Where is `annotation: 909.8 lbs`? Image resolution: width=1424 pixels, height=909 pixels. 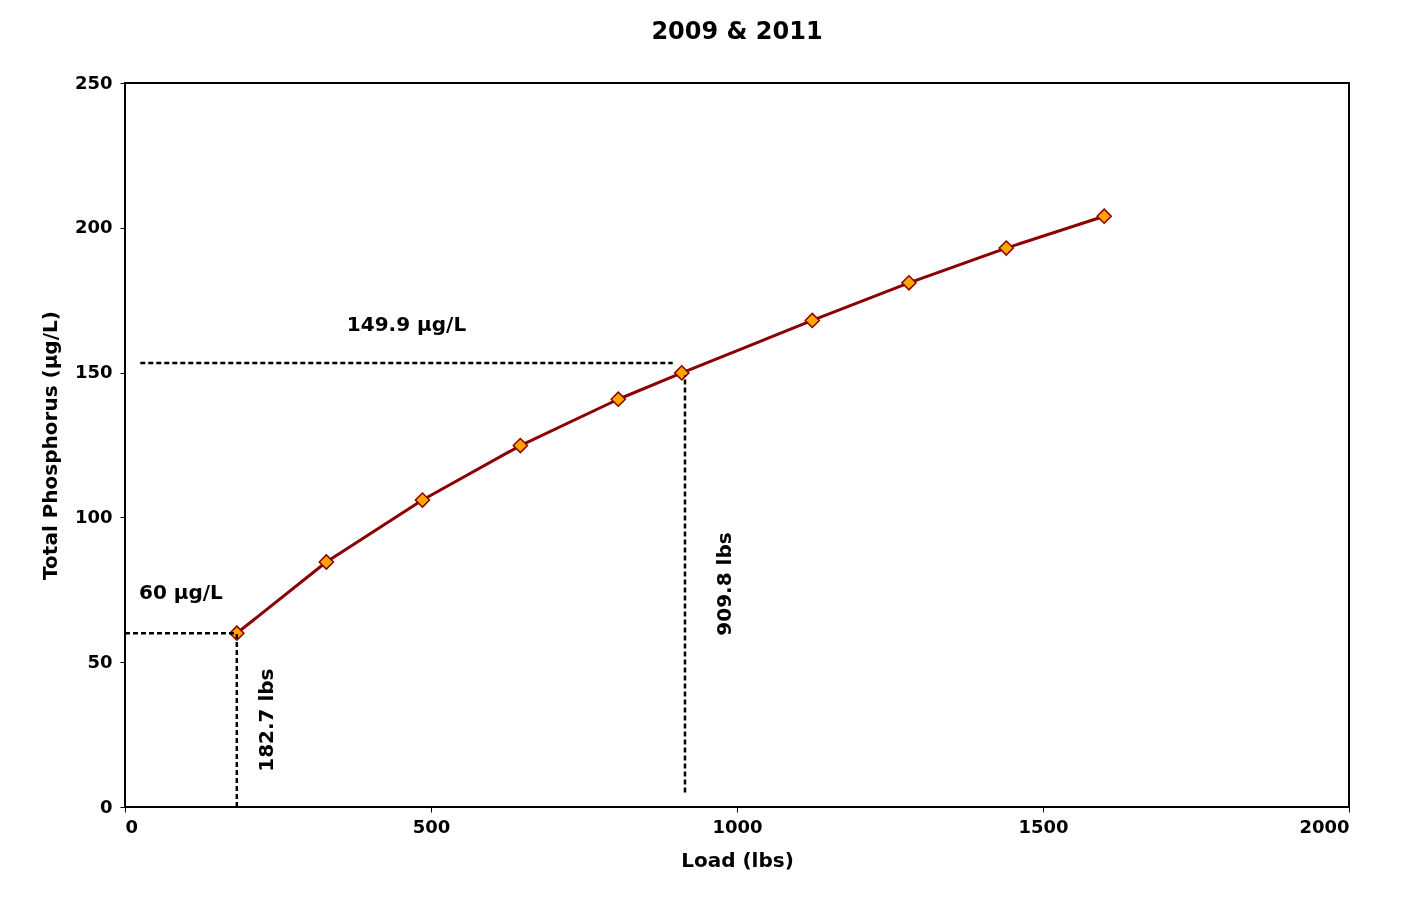
annotation: 909.8 lbs is located at coordinates (723, 584).